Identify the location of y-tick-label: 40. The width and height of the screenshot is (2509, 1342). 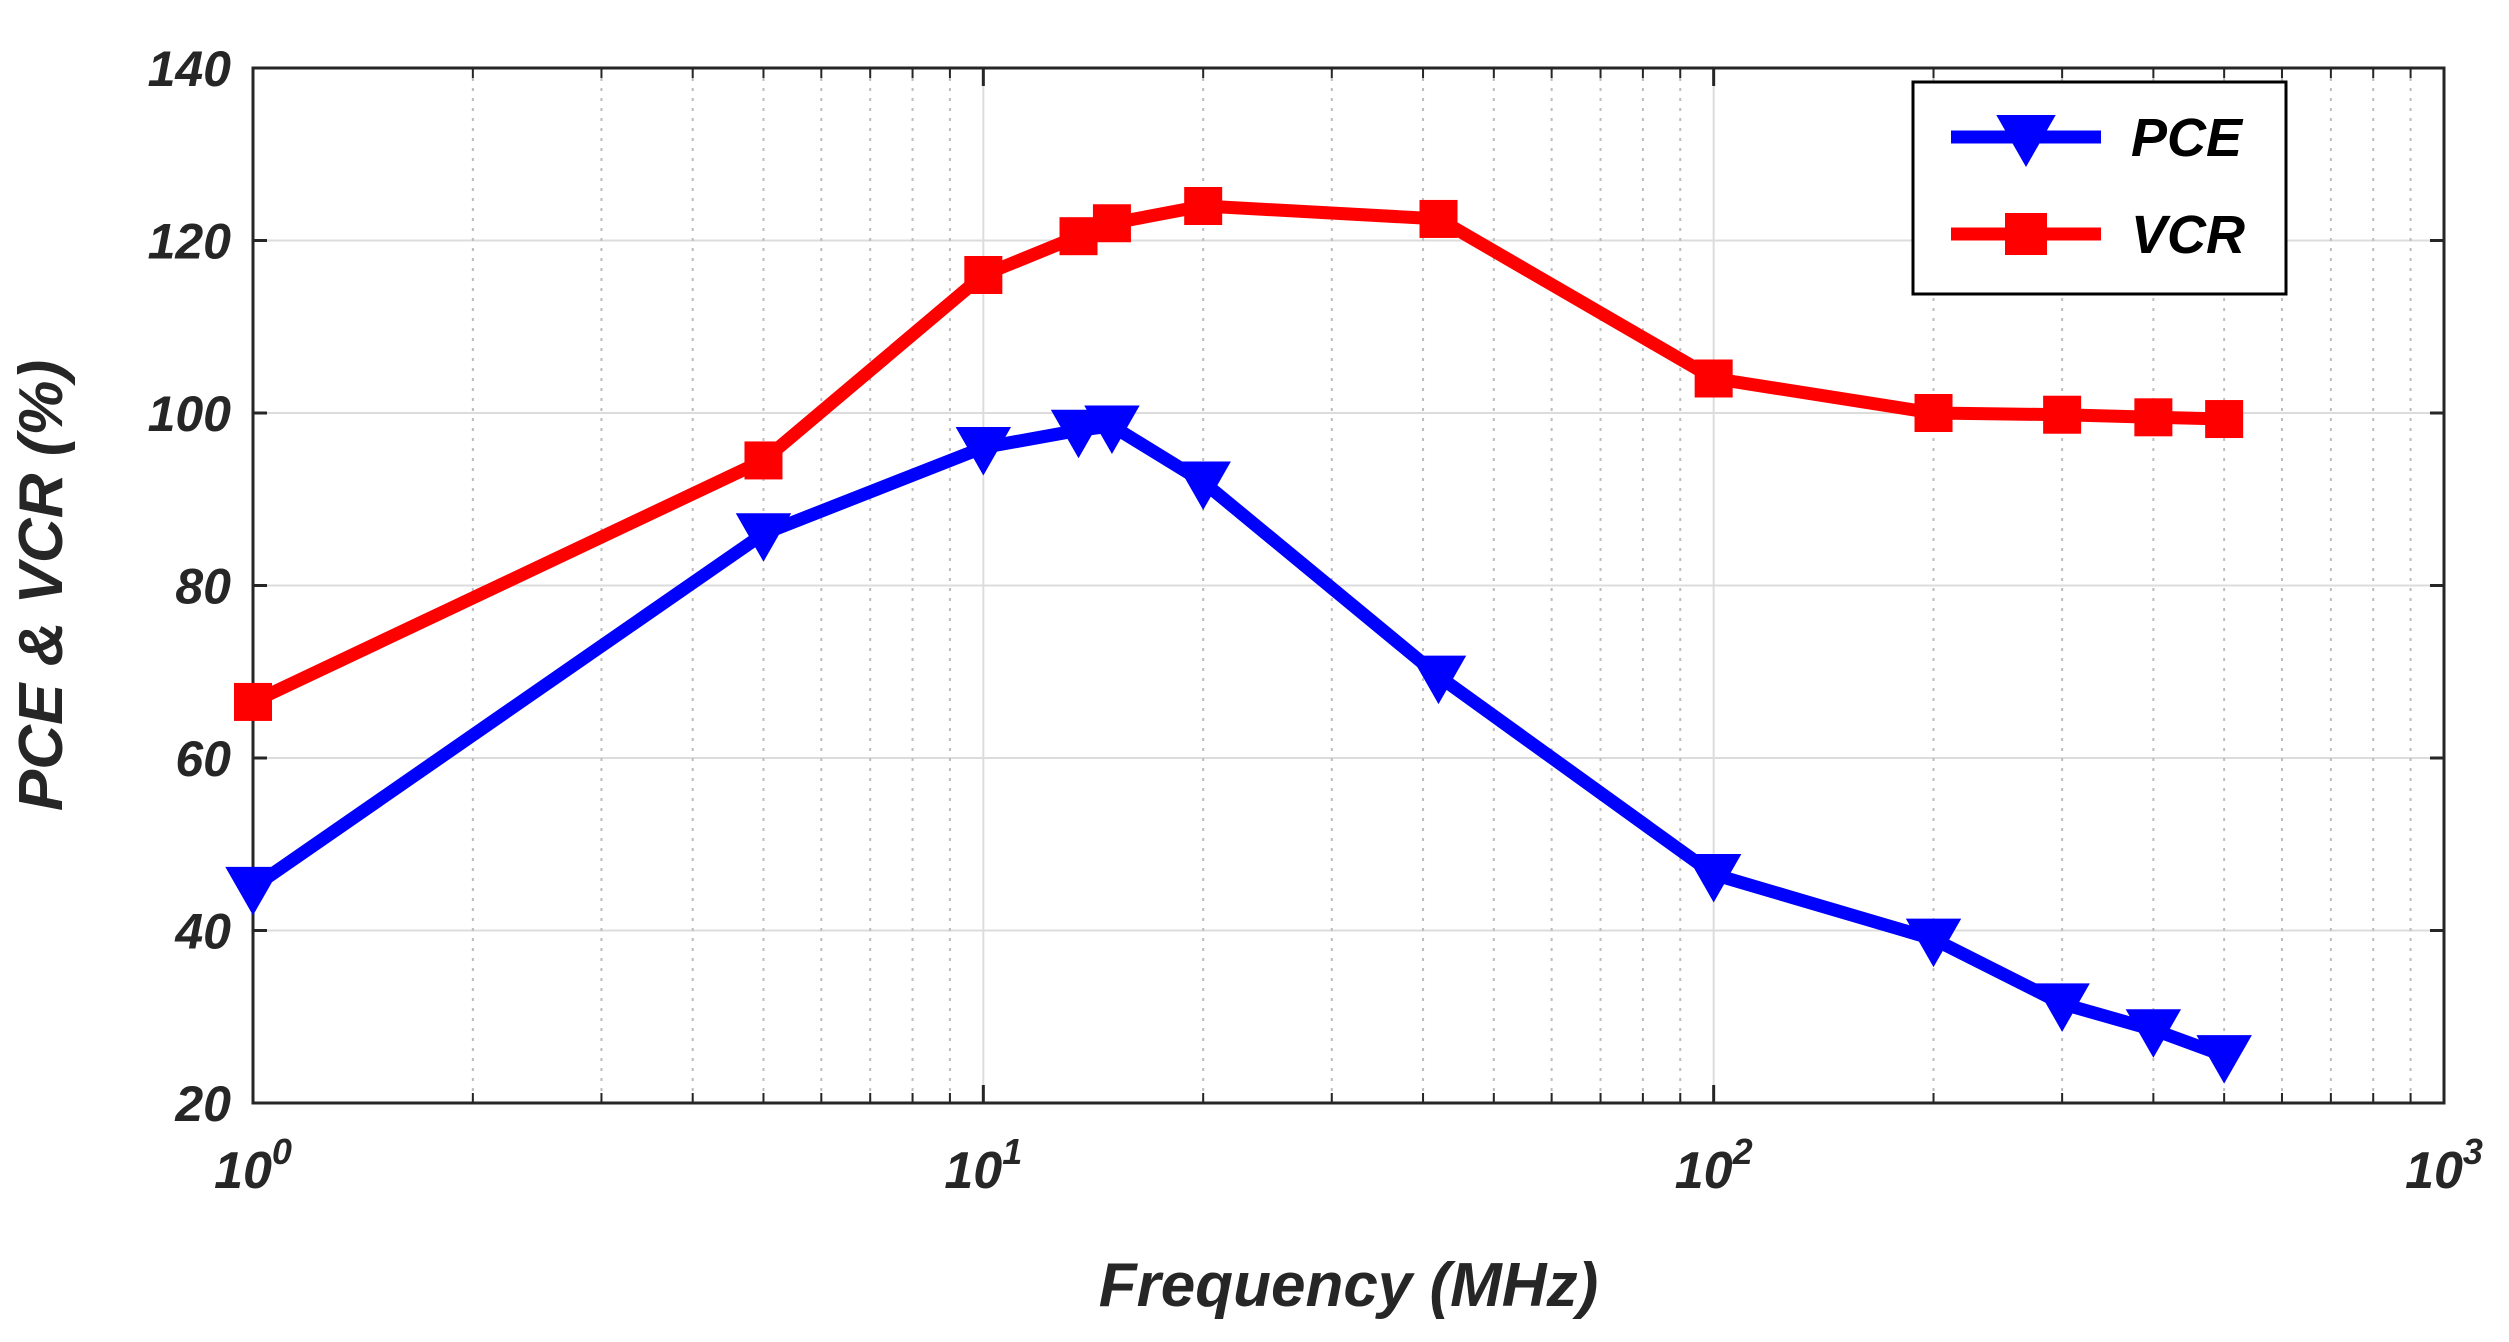
(202, 932).